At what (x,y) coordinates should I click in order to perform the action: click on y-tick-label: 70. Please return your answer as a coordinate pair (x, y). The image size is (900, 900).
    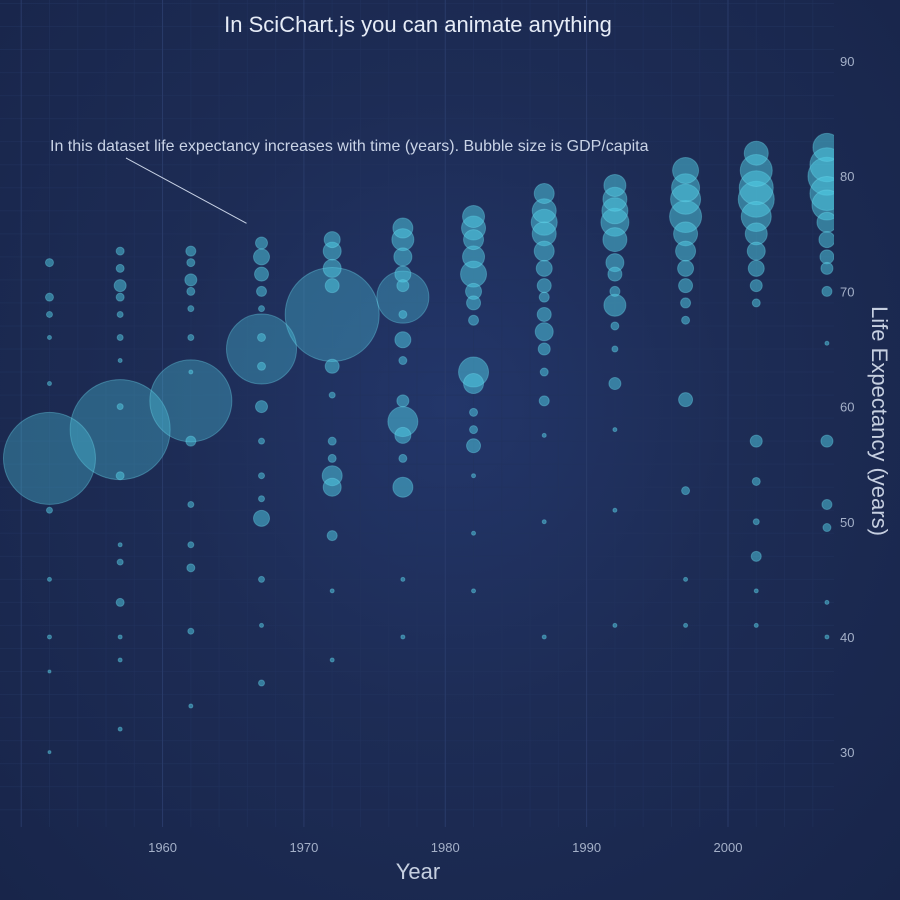
    Looking at the image, I should click on (847, 291).